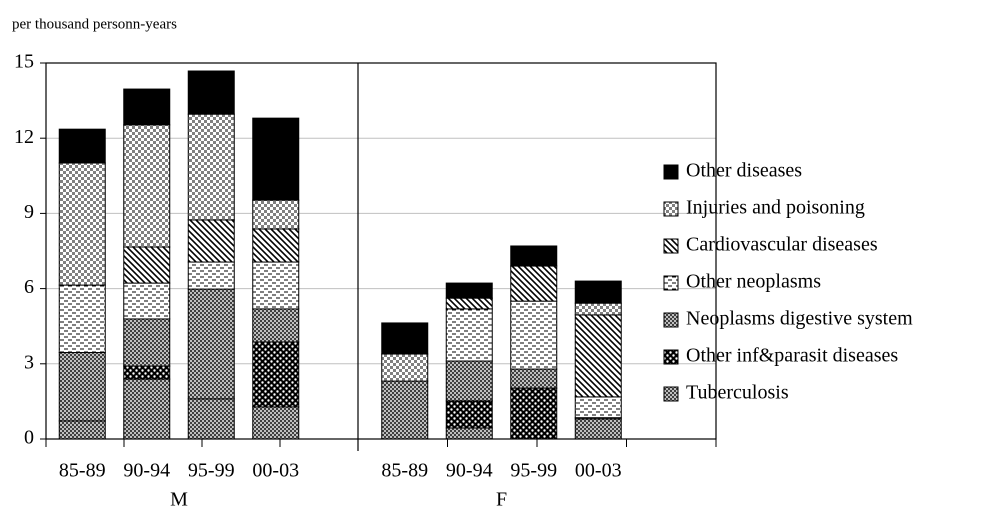  Describe the element at coordinates (753, 282) in the screenshot. I see `legend-label: Other neoplasms` at that location.